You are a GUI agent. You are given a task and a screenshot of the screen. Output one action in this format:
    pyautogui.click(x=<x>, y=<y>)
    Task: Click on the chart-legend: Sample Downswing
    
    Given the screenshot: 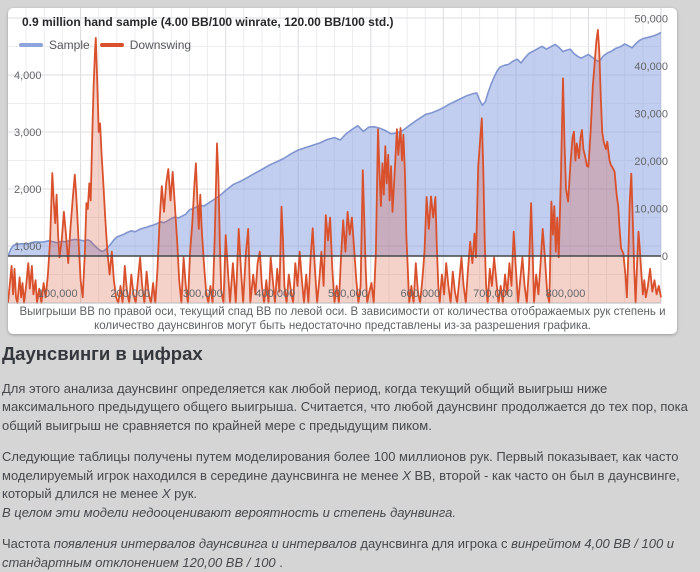 What is the action you would take?
    pyautogui.click(x=105, y=45)
    